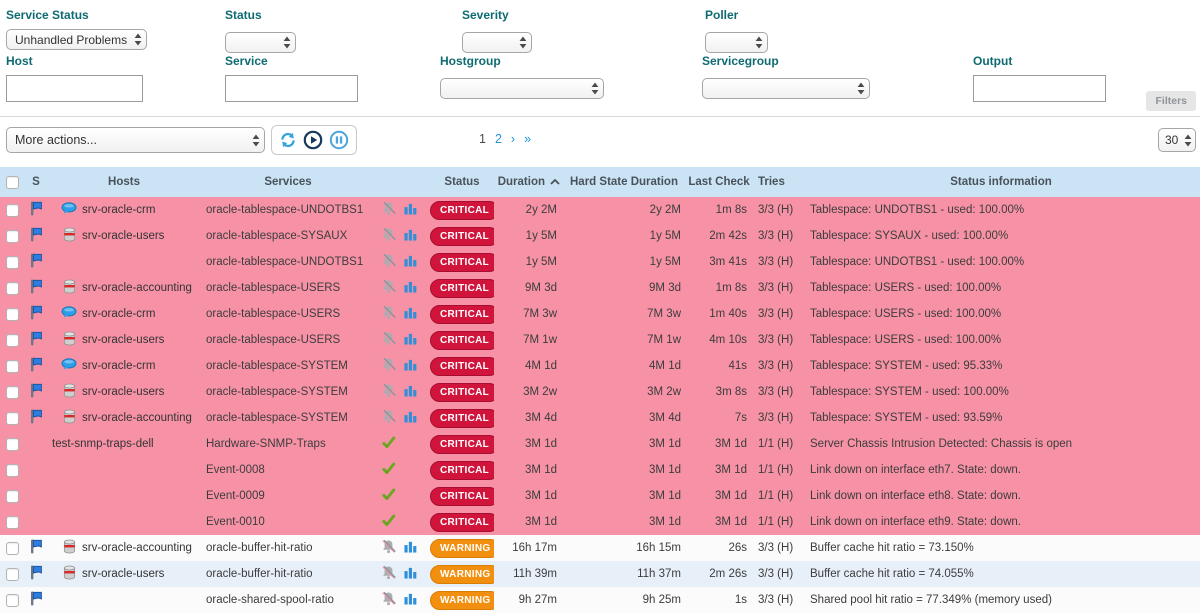  What do you see at coordinates (906, 314) in the screenshot?
I see `status-information-value: Tablespace: USERS - used: 100.00%` at bounding box center [906, 314].